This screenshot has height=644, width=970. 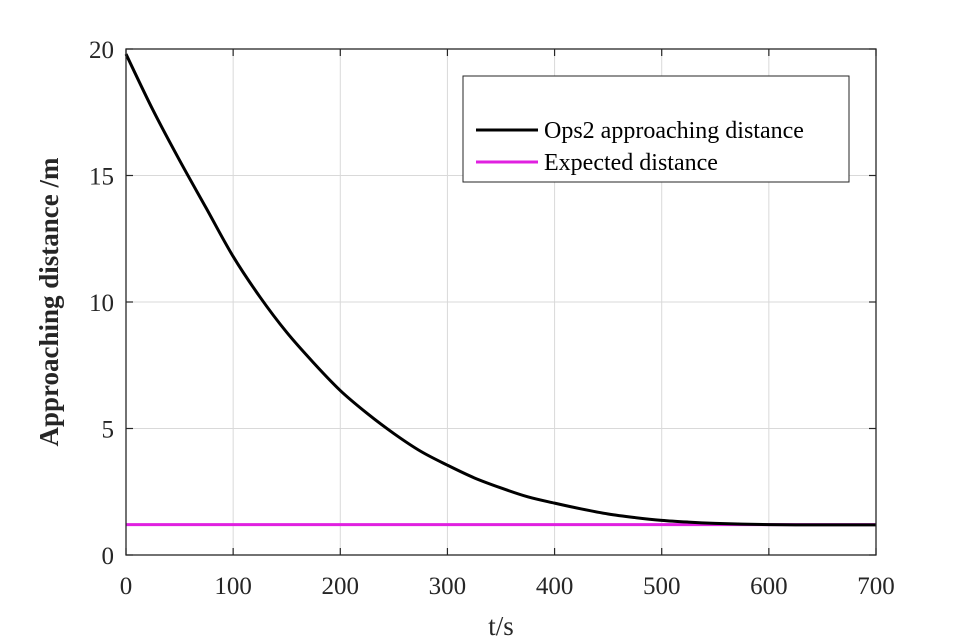 What do you see at coordinates (101, 50) in the screenshot?
I see `y-tick-label-20: 20` at bounding box center [101, 50].